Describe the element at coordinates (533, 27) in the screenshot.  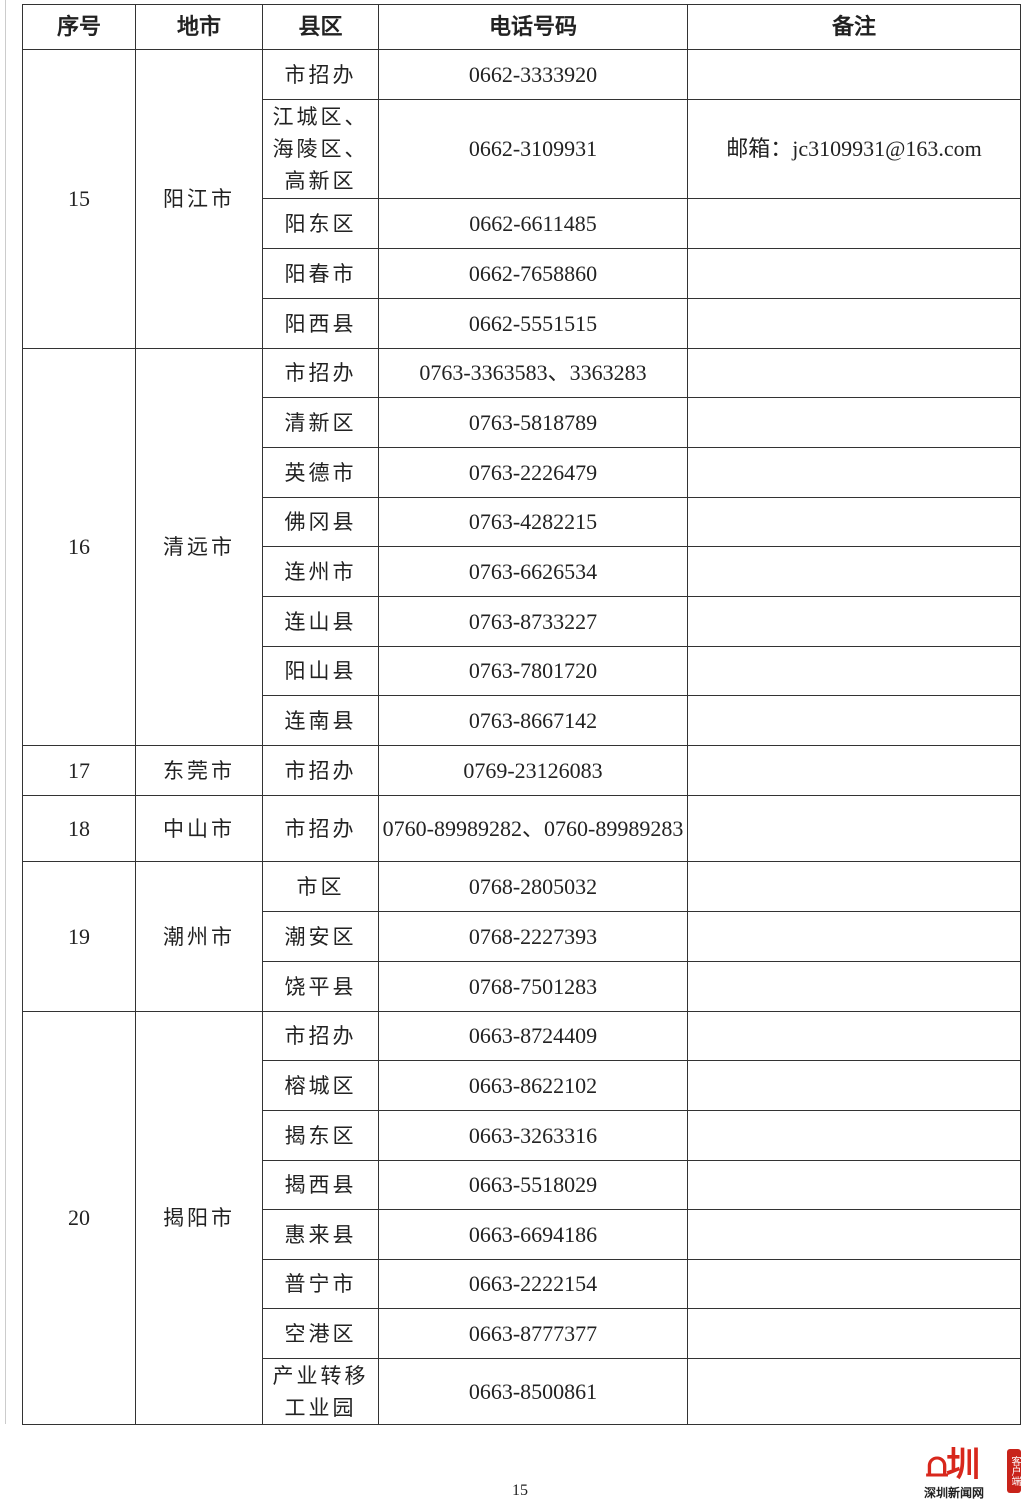
I see `header-phone: 电话号码` at that location.